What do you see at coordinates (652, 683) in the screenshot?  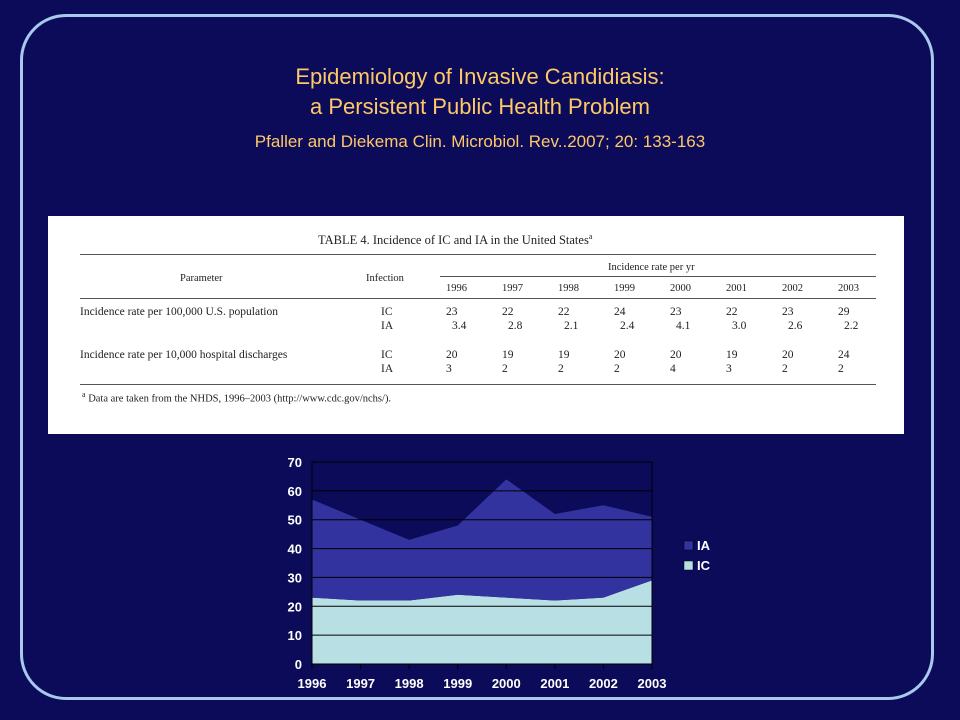 I see `x-tick-label: 2003` at bounding box center [652, 683].